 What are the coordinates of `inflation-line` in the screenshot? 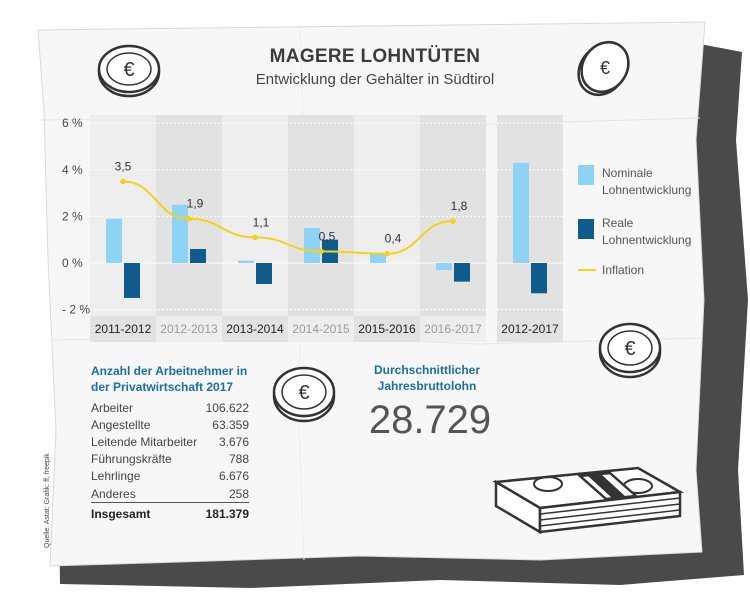 It's located at (288, 217).